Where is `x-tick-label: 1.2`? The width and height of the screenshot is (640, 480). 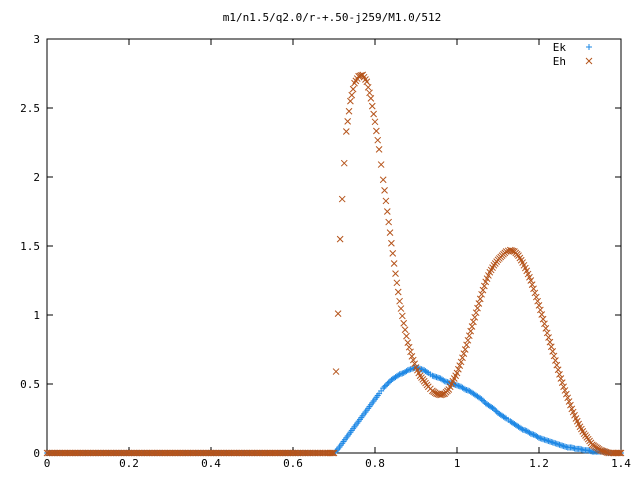
x-tick-label: 1.2 is located at coordinates (539, 463).